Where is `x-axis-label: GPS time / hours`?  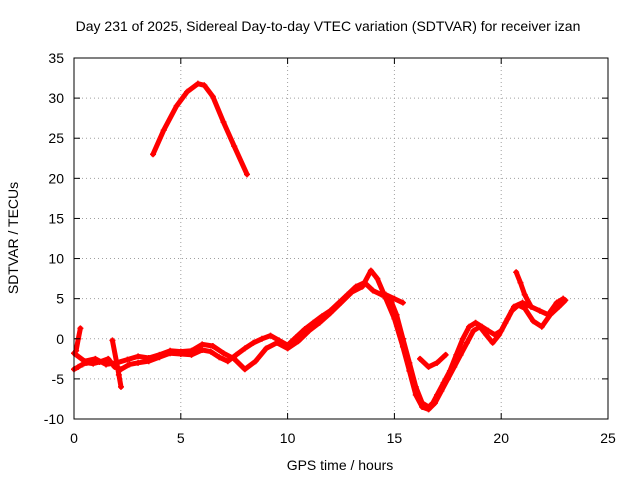
x-axis-label: GPS time / hours is located at coordinates (340, 465).